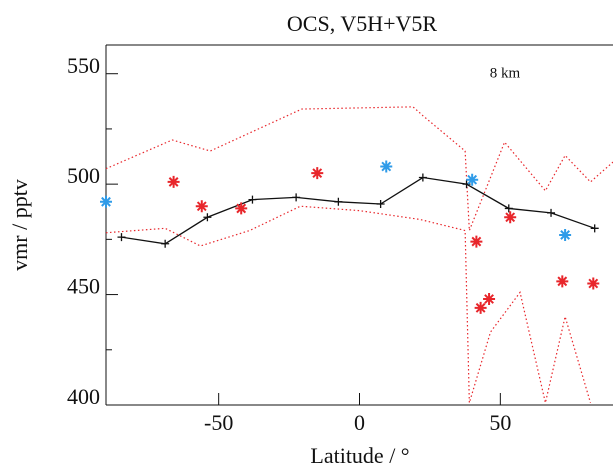  Describe the element at coordinates (19, 225) in the screenshot. I see `y-axis-label: vmr / pptv` at that location.